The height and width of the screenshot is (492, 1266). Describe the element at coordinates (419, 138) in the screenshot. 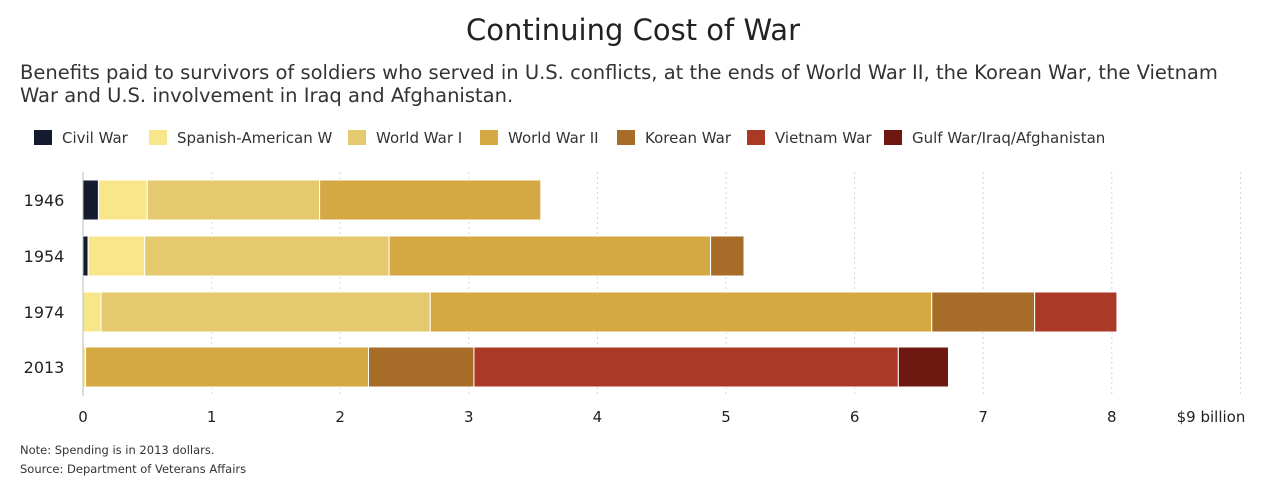

I see `legend-label: World War I` at that location.